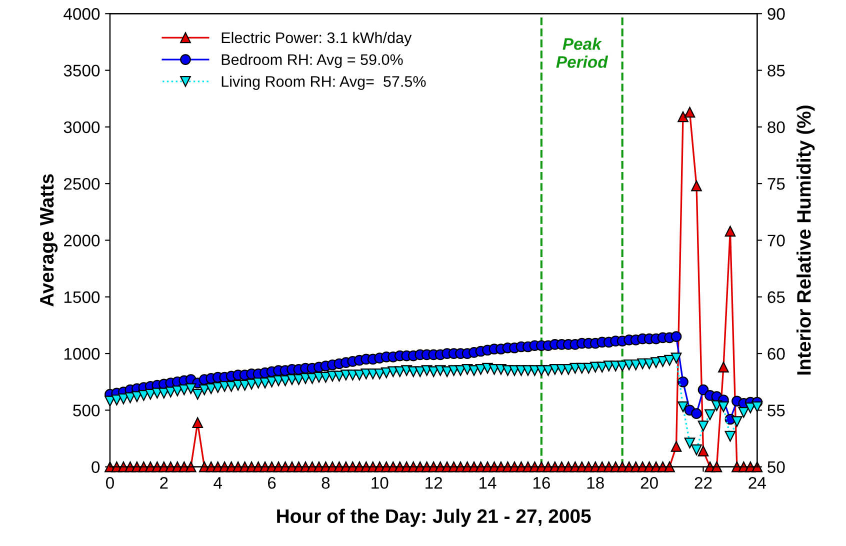  What do you see at coordinates (703, 482) in the screenshot?
I see `x-tick-label: 22` at bounding box center [703, 482].